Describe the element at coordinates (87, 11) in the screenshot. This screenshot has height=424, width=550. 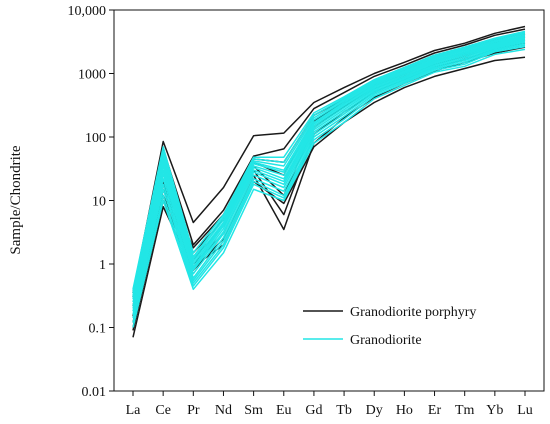
I see `y-tick-label: 10,000` at that location.